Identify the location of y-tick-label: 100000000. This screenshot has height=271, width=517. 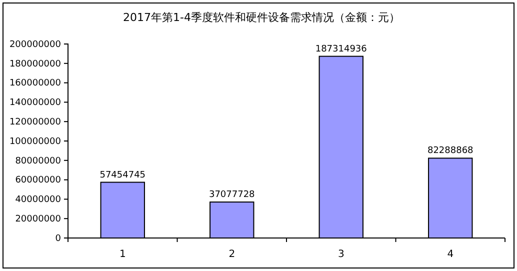
(35, 141).